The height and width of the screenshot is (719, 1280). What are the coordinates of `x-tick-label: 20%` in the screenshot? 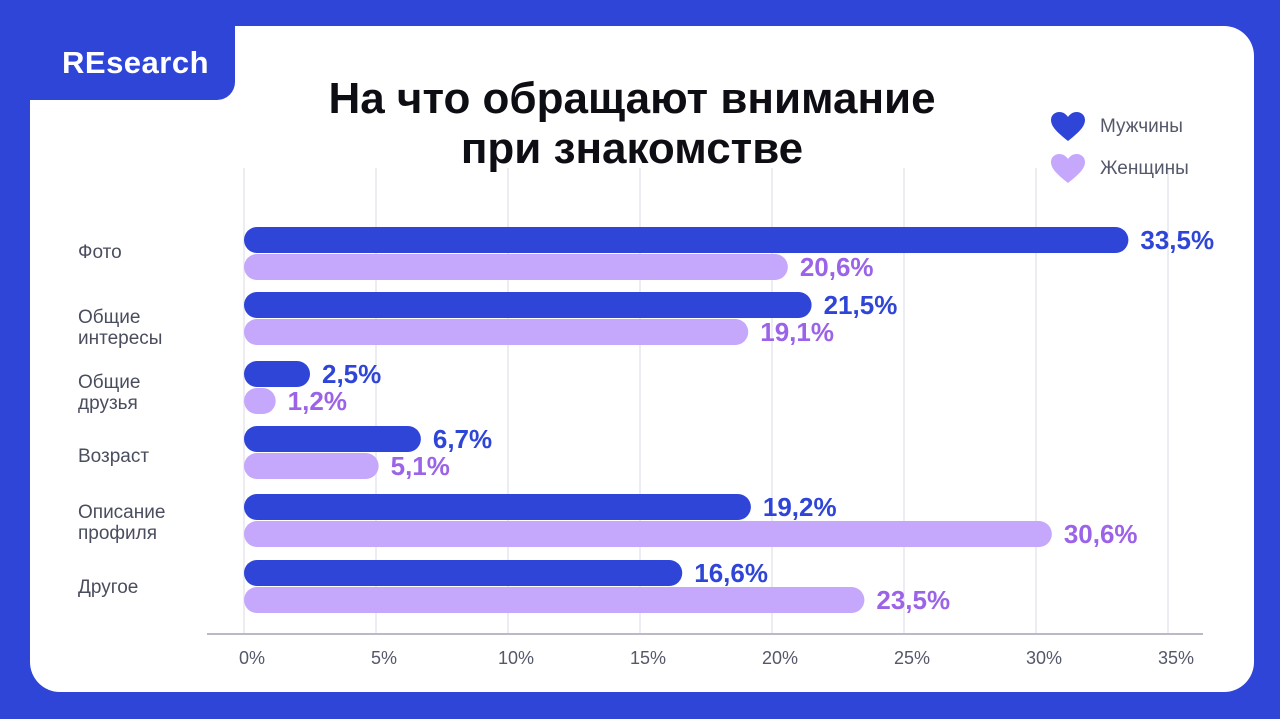 It's located at (780, 658).